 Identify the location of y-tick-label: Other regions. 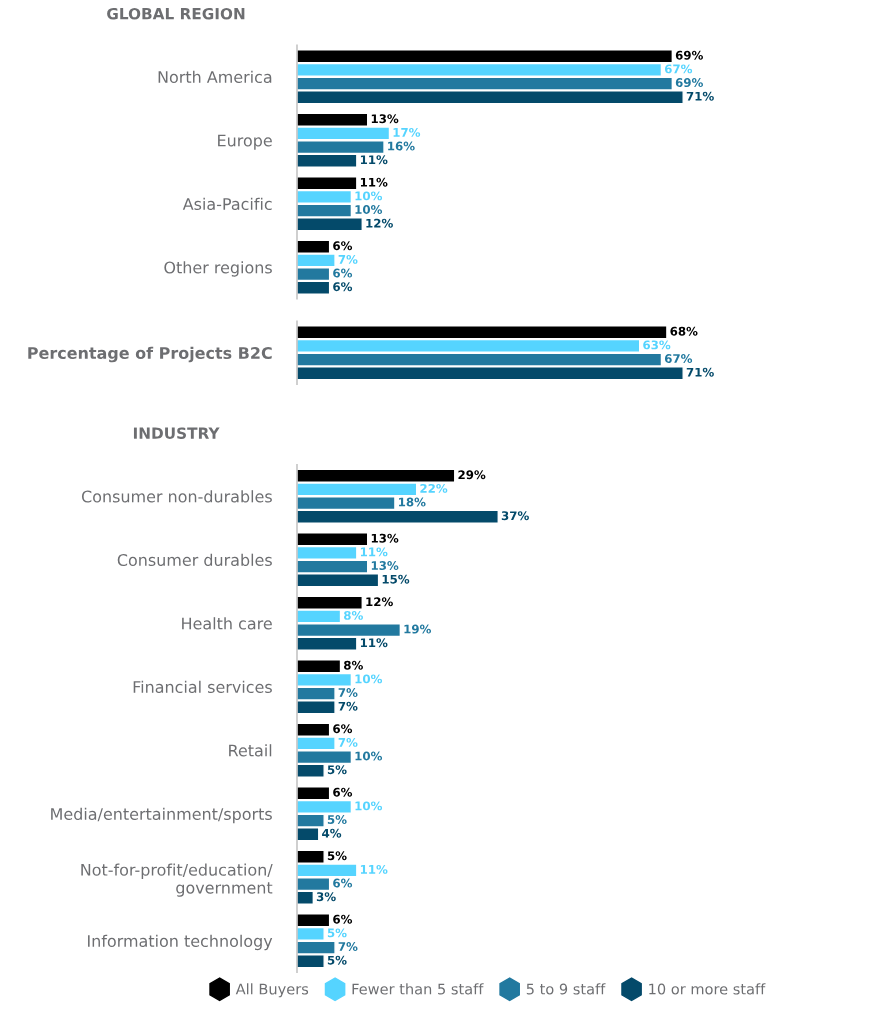
(218, 269).